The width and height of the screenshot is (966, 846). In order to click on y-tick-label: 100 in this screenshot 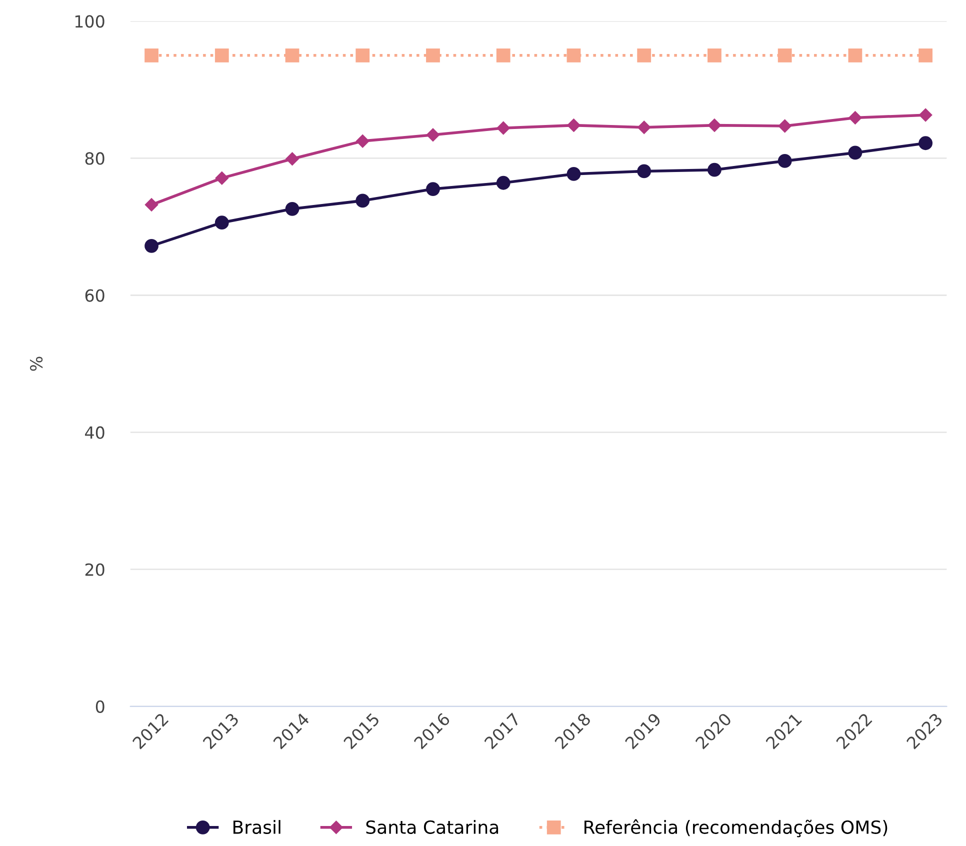, I will do `click(89, 21)`.